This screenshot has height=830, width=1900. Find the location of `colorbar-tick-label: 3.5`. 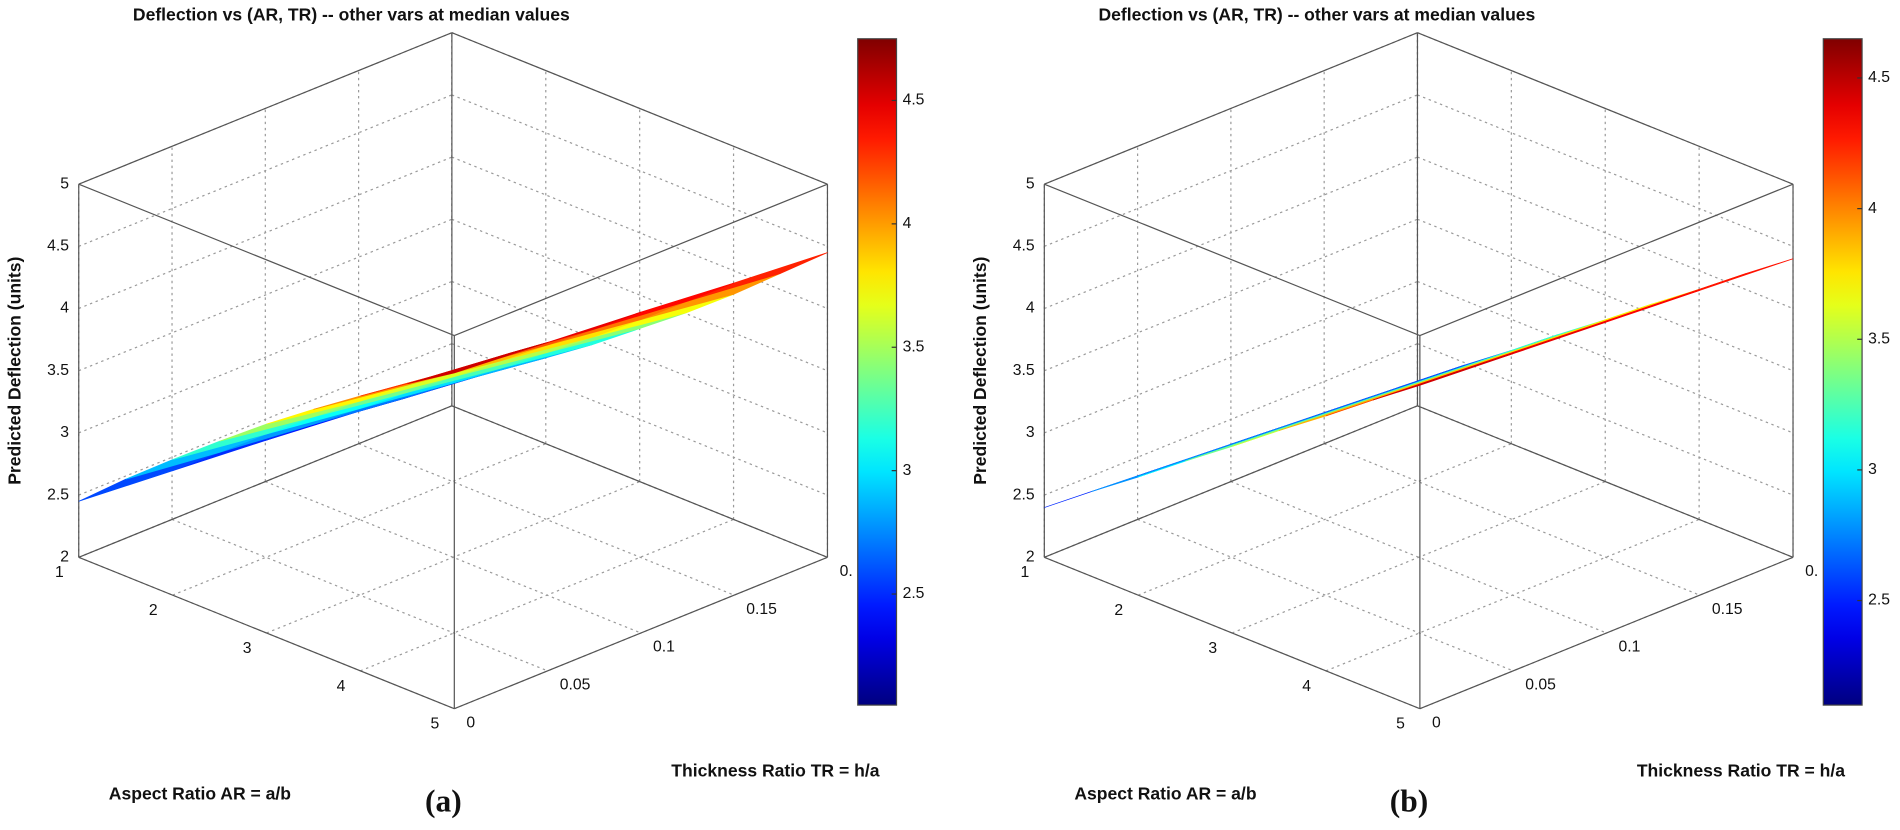

colorbar-tick-label: 3.5 is located at coordinates (1879, 338).